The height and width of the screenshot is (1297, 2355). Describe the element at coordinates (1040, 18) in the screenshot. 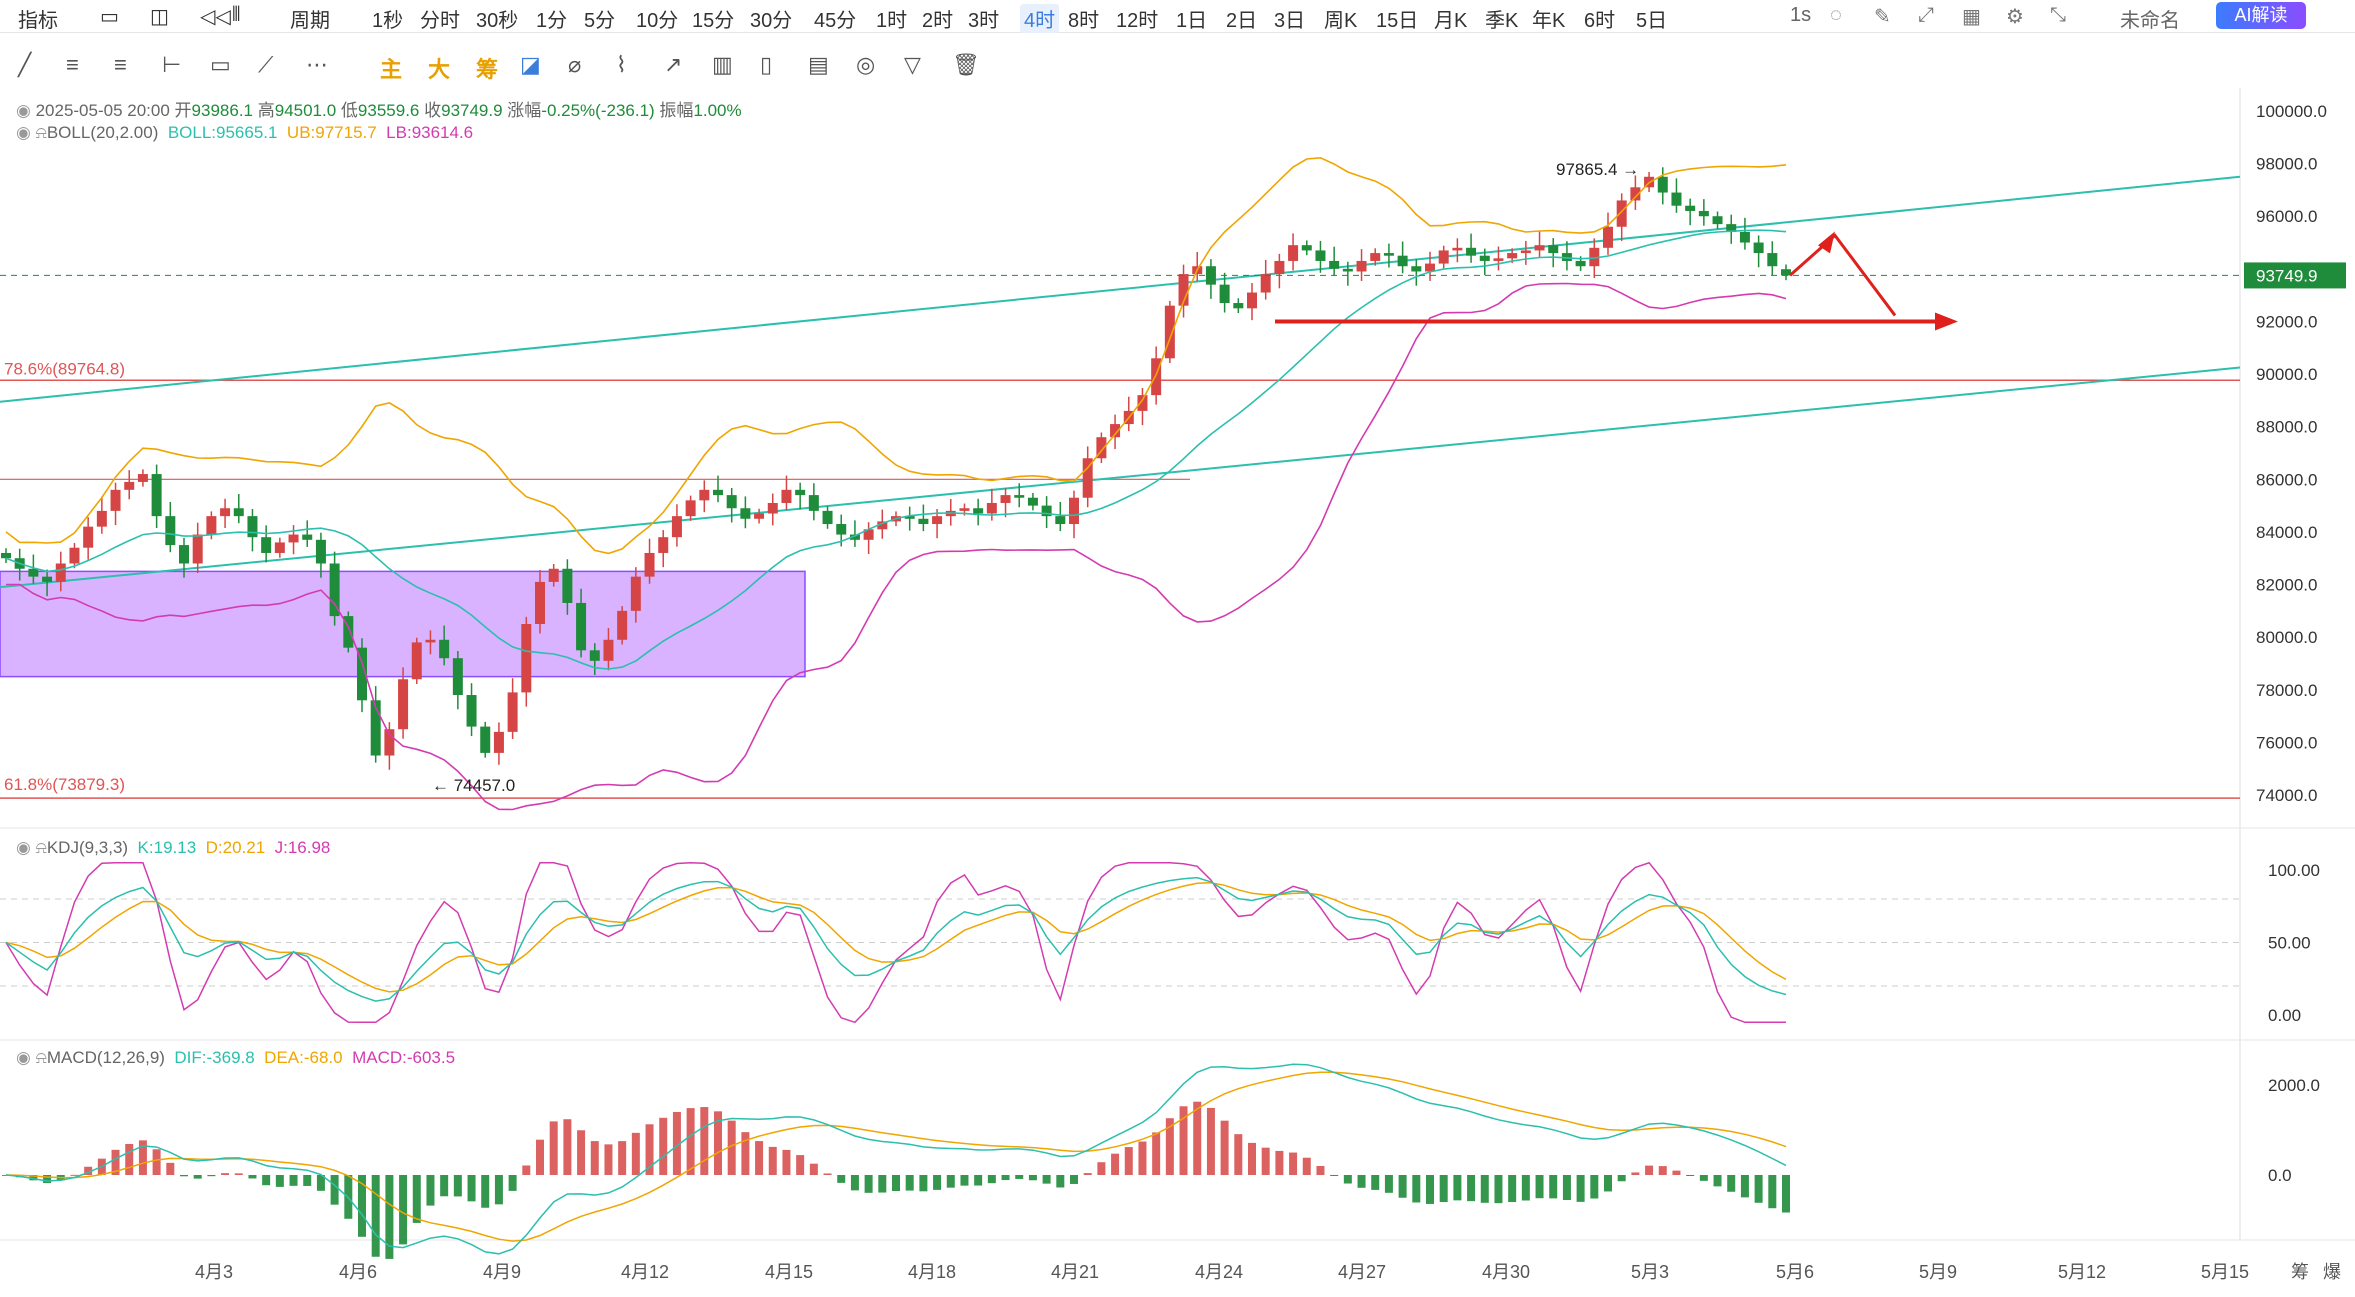

I see `timeframe-18: 4时` at that location.